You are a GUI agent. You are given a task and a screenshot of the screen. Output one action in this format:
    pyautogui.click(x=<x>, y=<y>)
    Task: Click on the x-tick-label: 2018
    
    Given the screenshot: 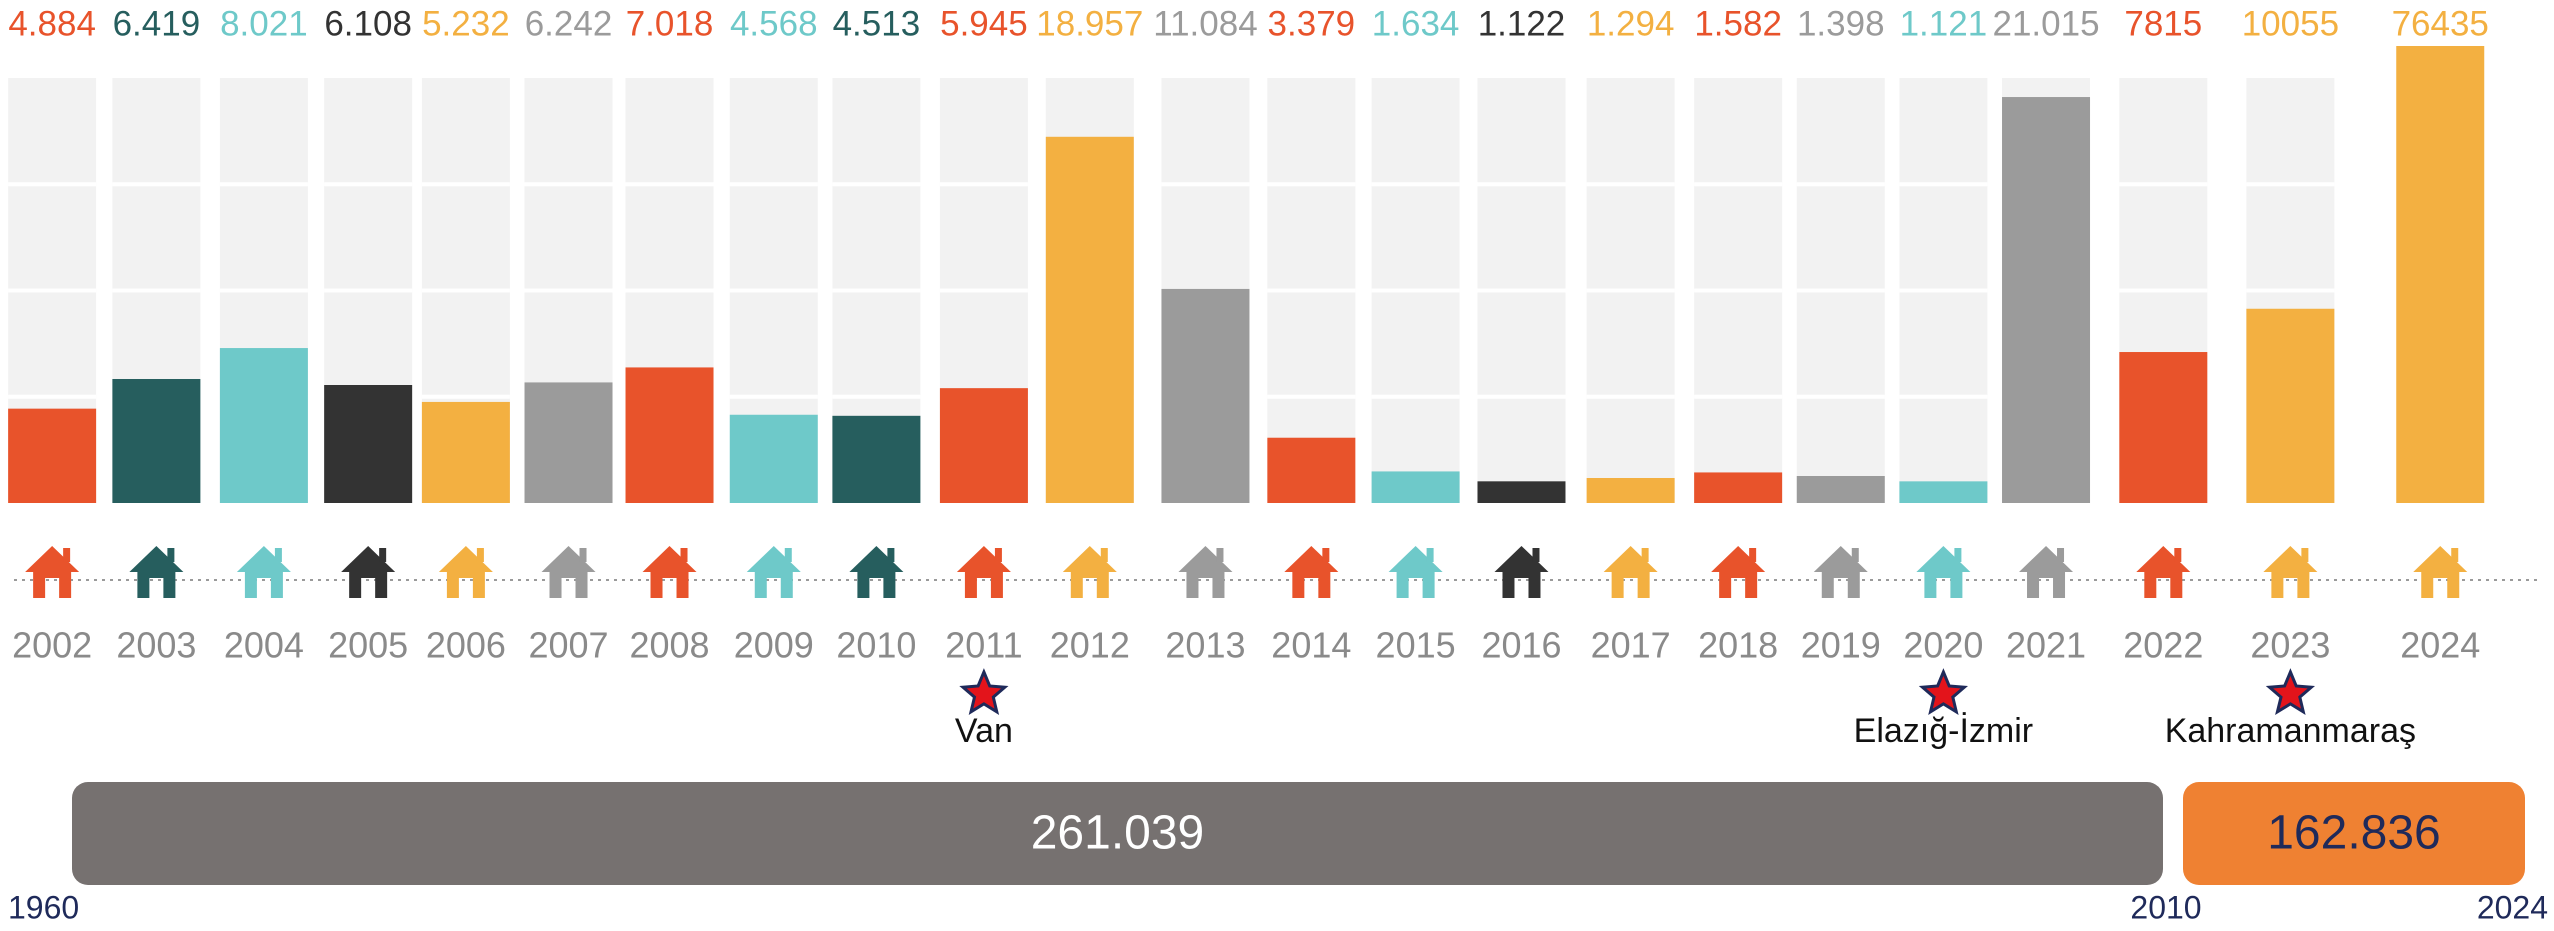 What is the action you would take?
    pyautogui.click(x=1738, y=645)
    